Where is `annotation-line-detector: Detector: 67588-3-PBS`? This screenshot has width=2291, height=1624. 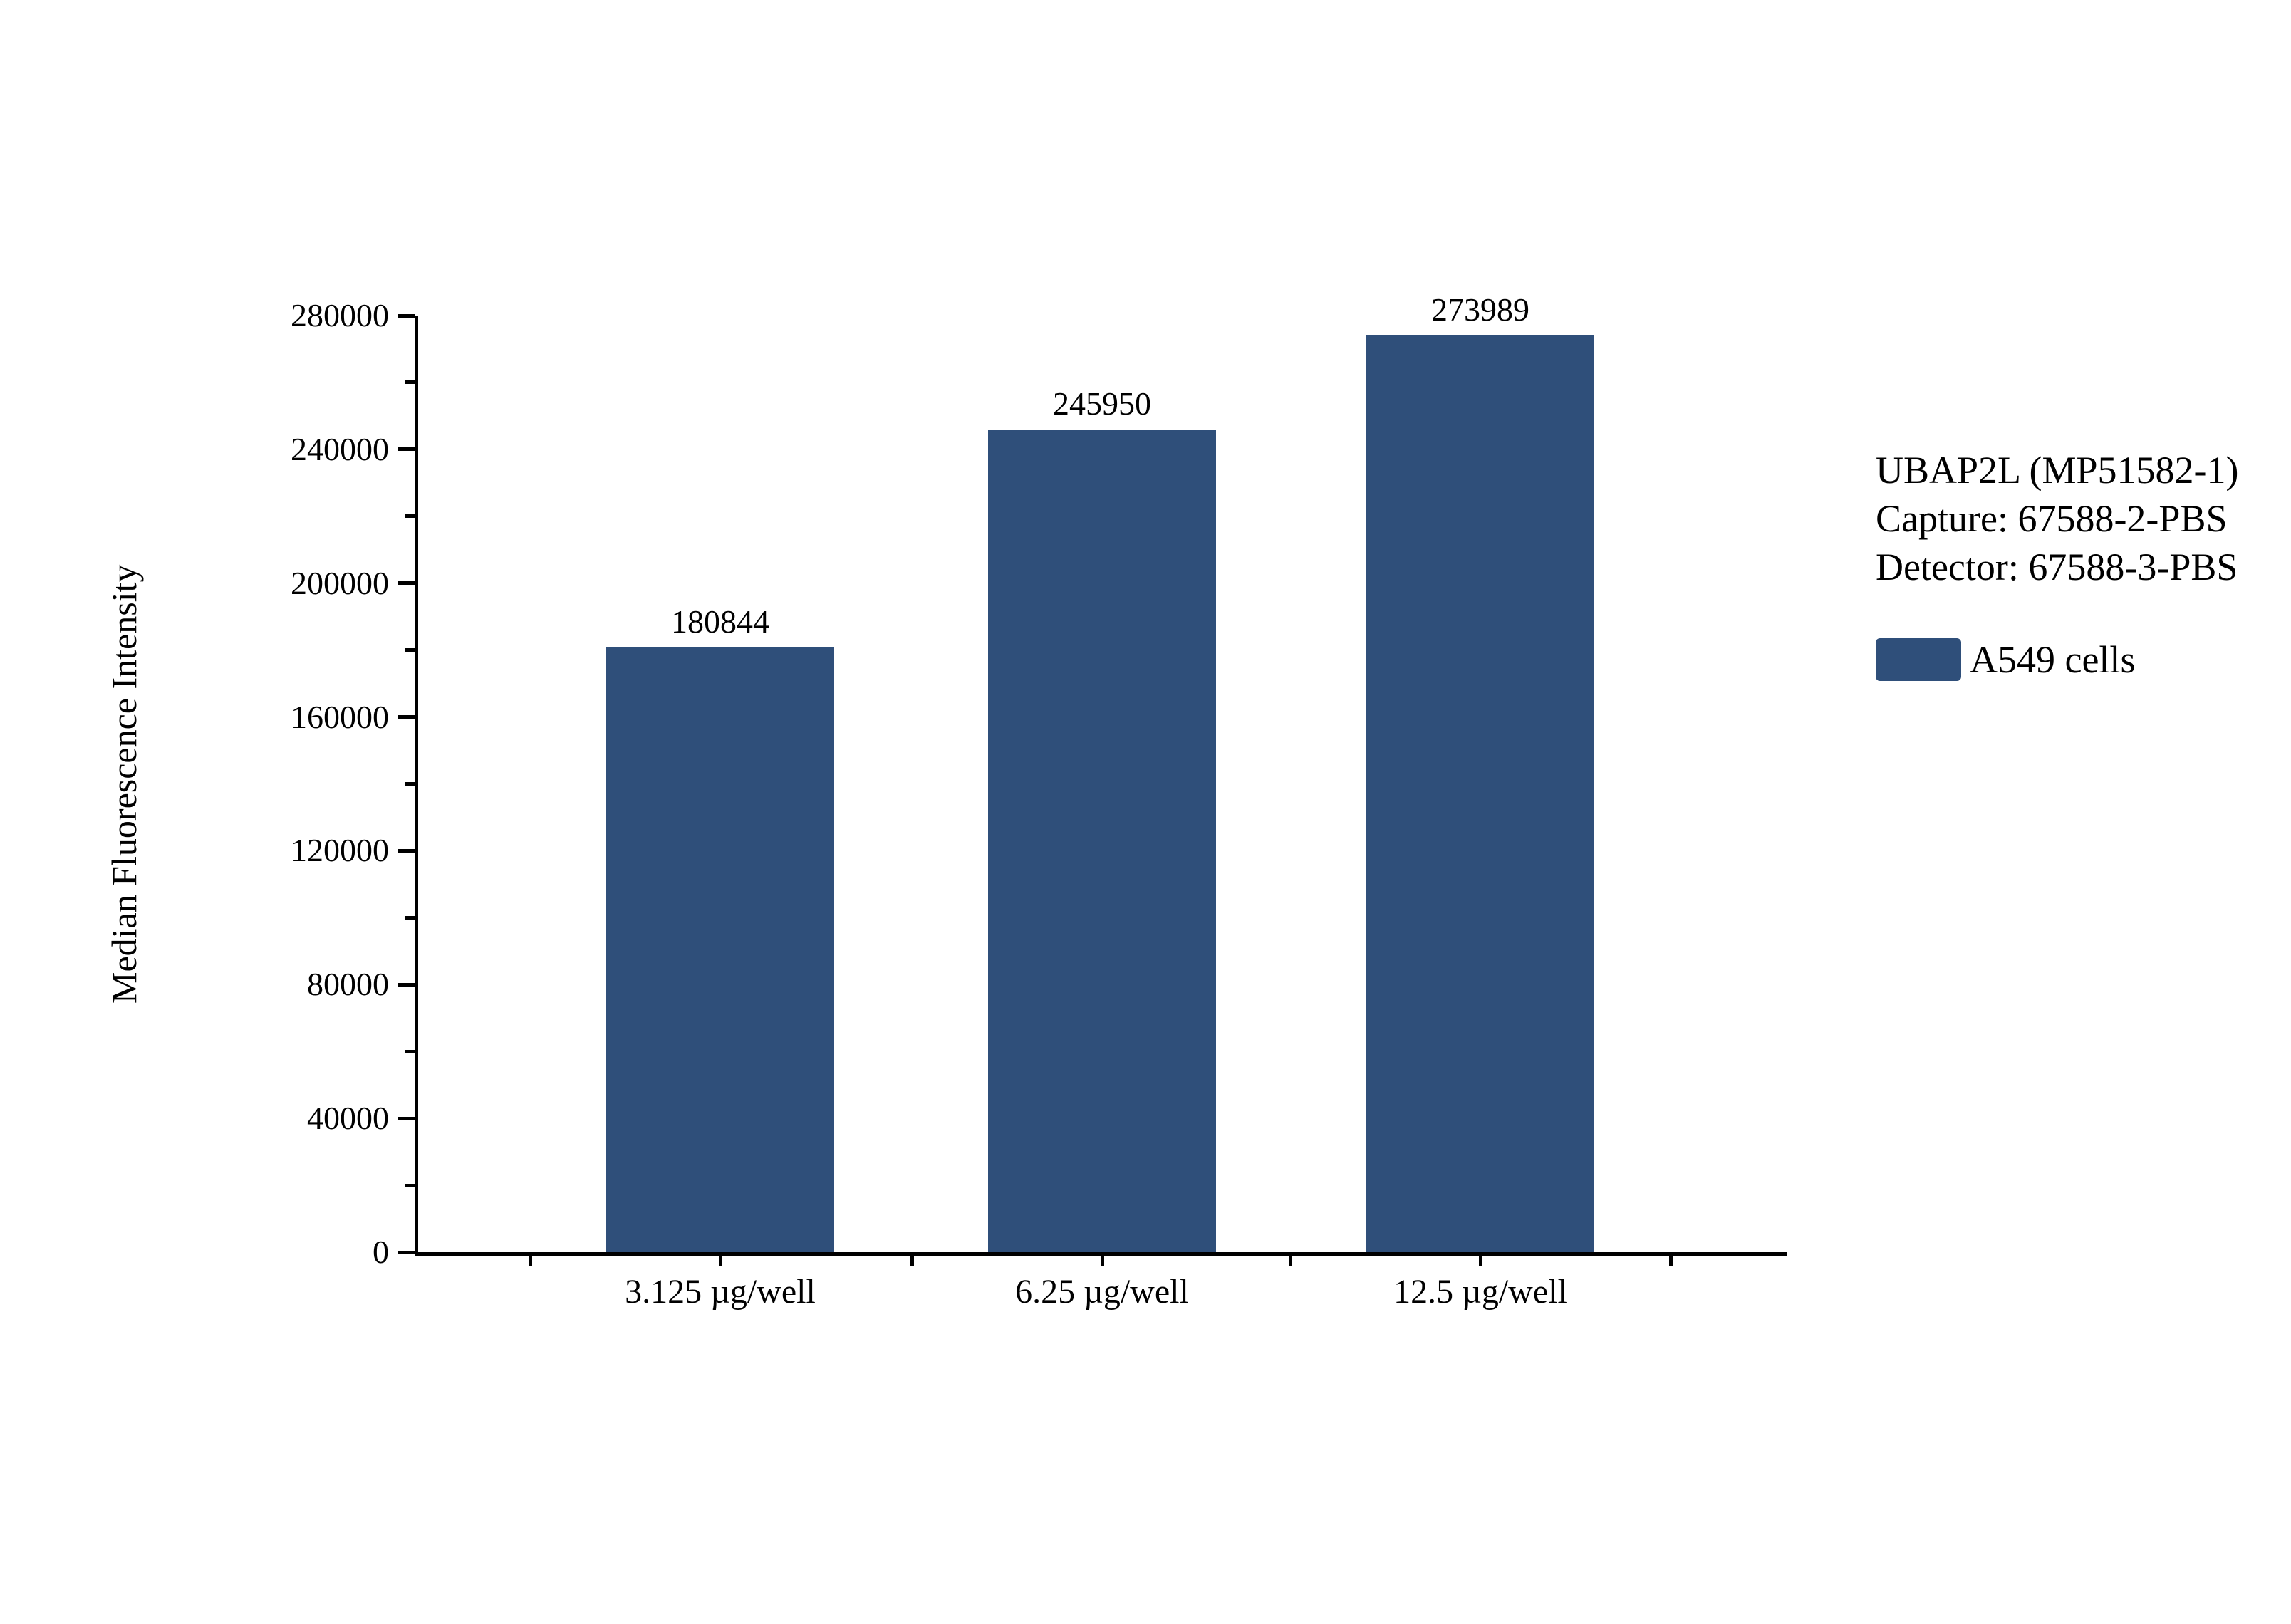 annotation-line-detector: Detector: 67588-3-PBS is located at coordinates (2057, 567).